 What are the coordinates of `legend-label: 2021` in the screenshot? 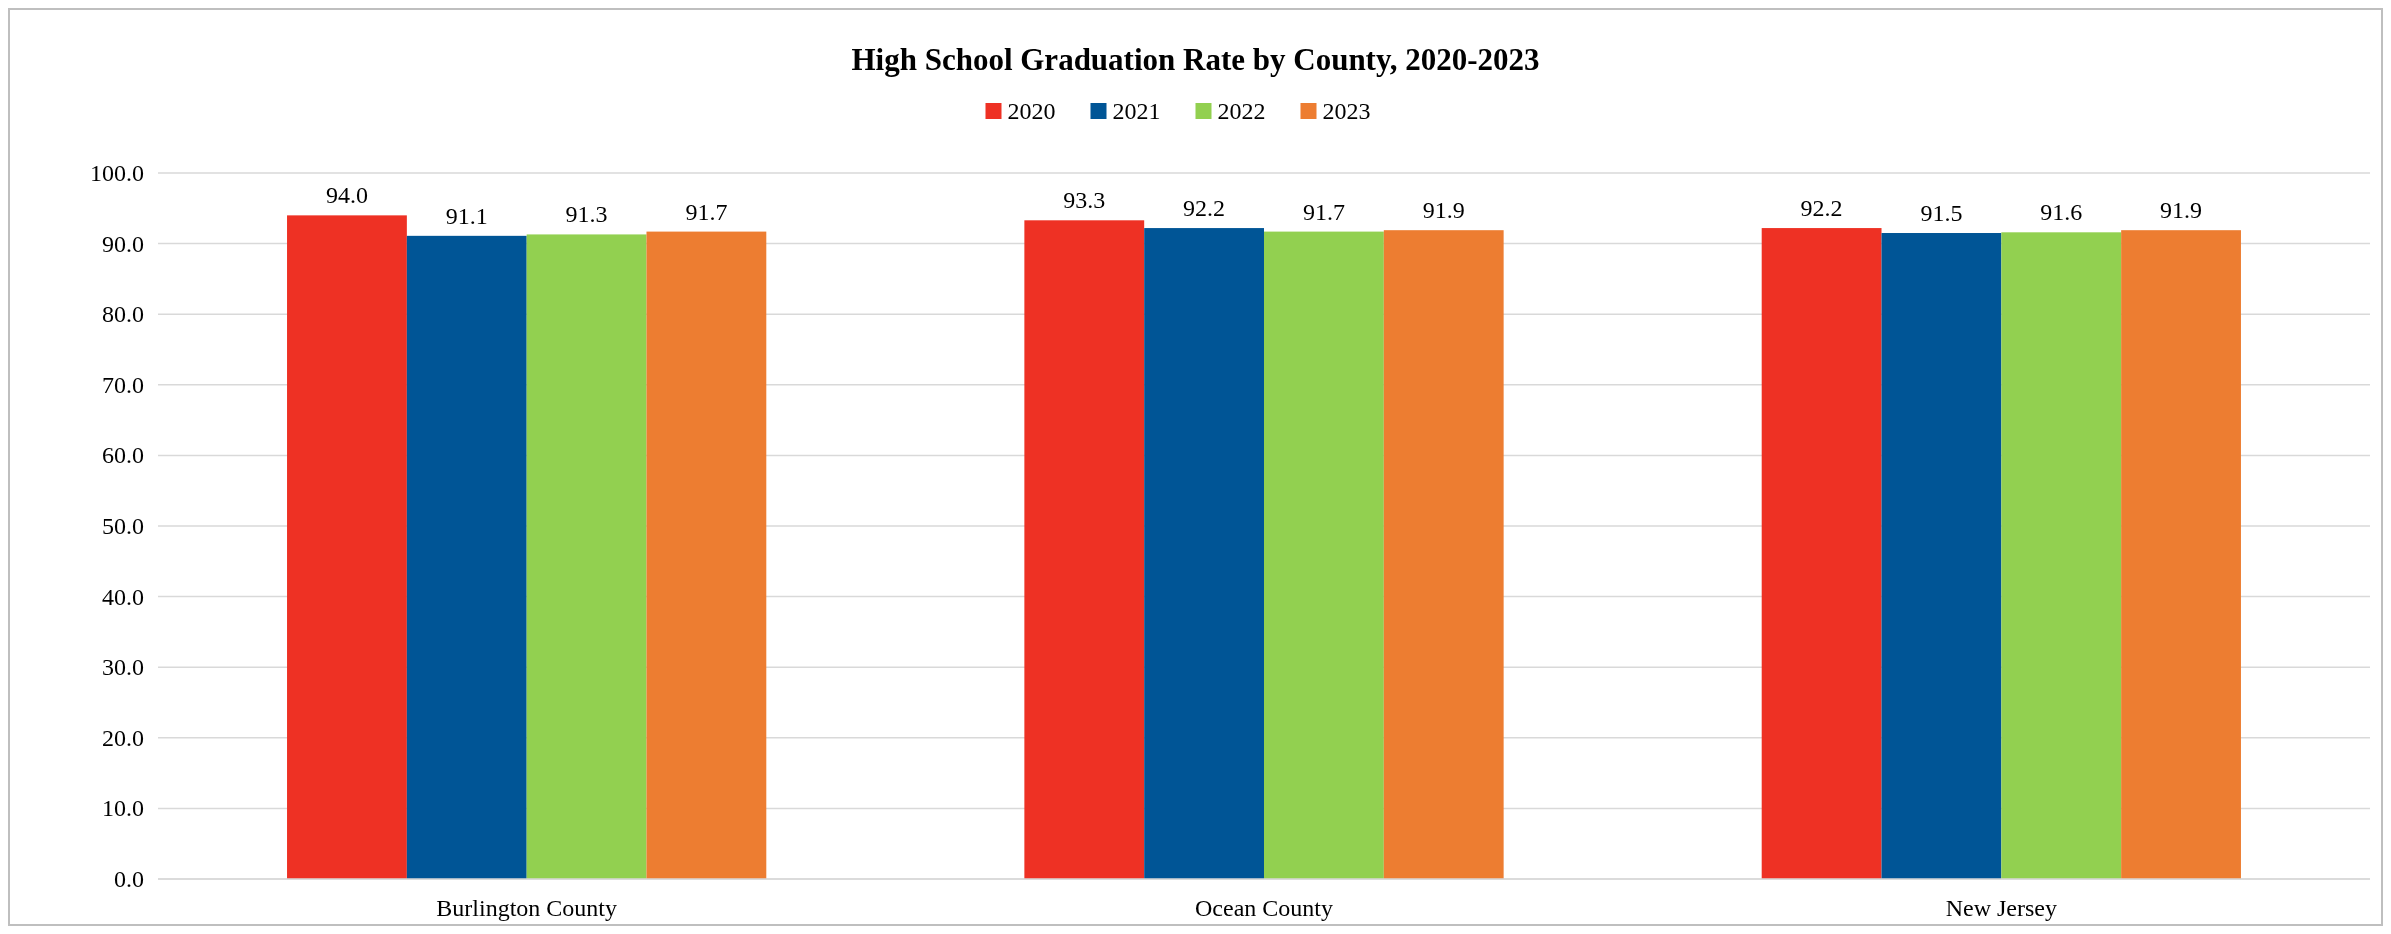 It's located at (1136, 111).